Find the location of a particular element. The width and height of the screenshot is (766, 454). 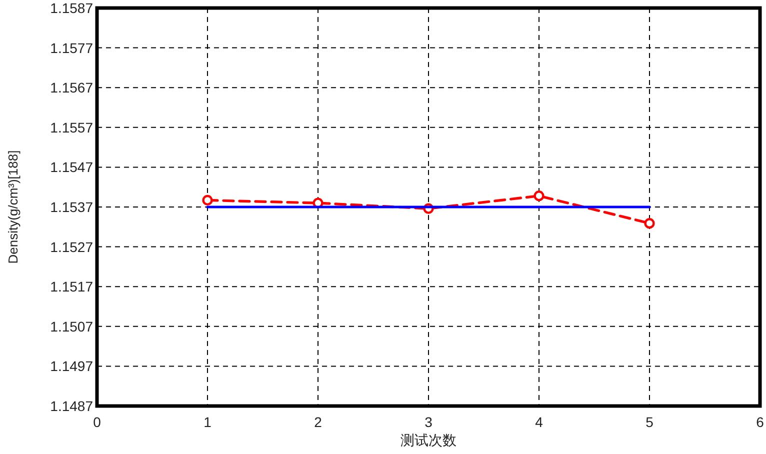

x-axis-title: 测试次数 is located at coordinates (428, 440).